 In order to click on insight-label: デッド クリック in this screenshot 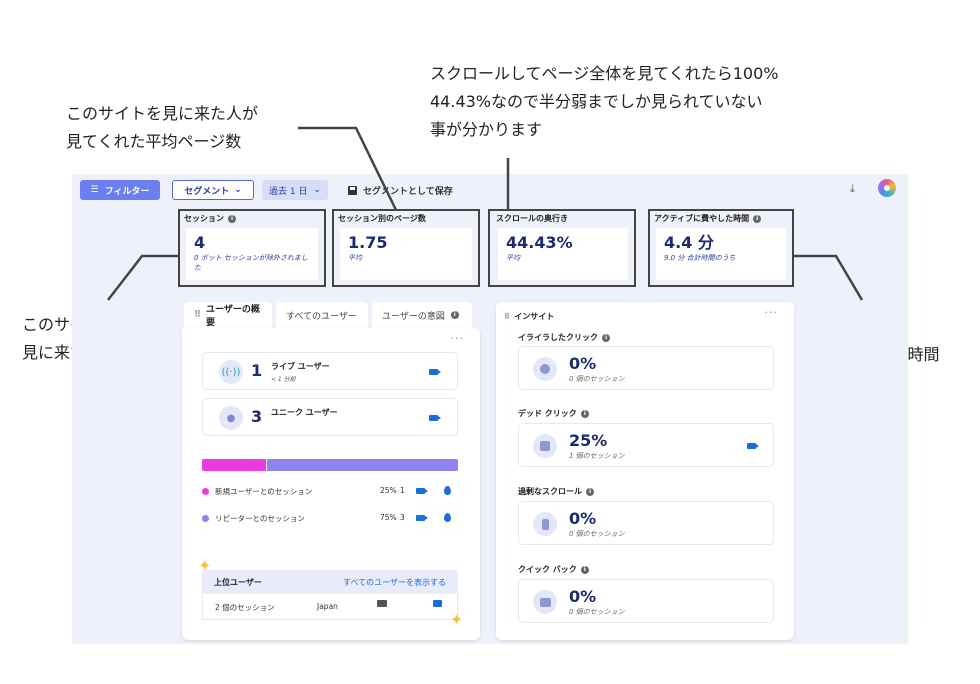, I will do `click(547, 413)`.